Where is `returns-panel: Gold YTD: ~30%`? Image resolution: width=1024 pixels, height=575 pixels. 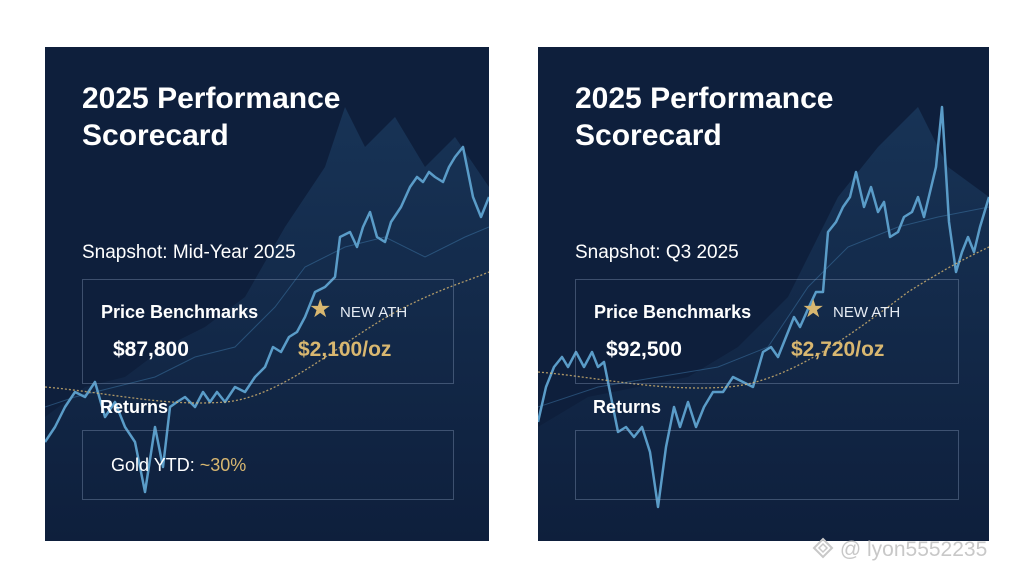
returns-panel: Gold YTD: ~30% is located at coordinates (268, 465).